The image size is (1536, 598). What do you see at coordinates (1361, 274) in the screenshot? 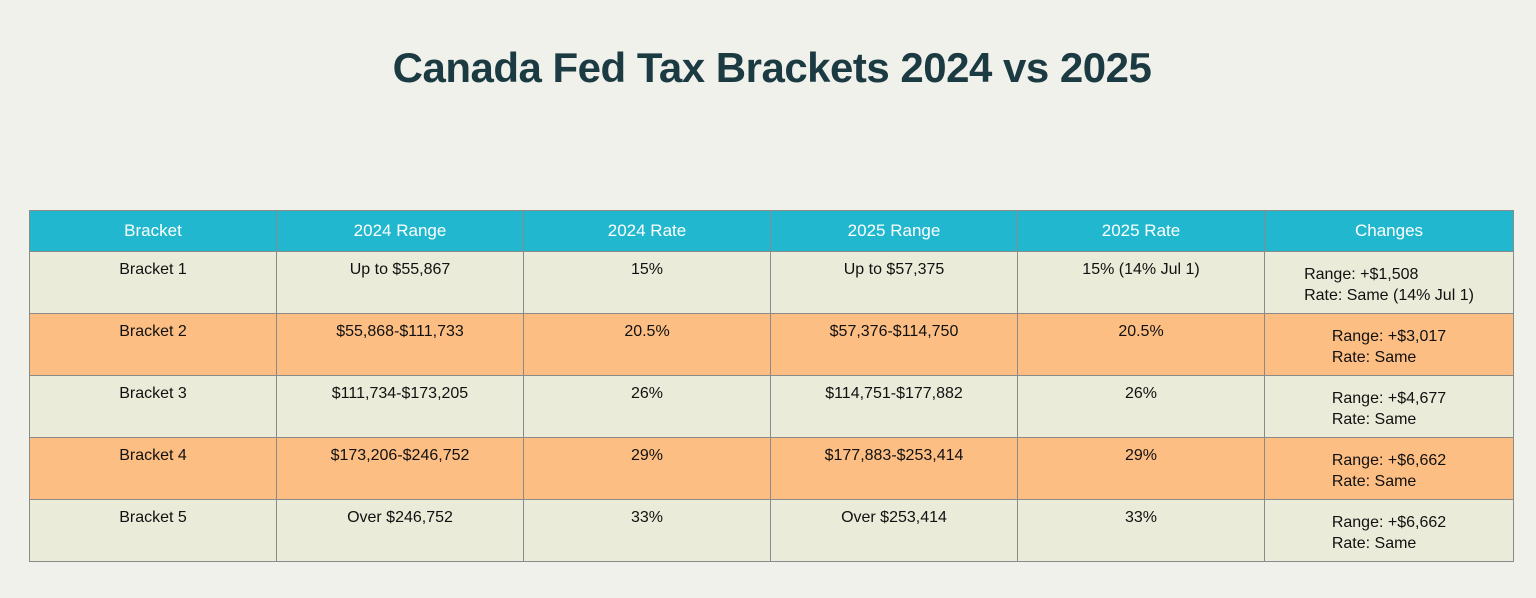
I see `change-range: Range: +$1,508` at bounding box center [1361, 274].